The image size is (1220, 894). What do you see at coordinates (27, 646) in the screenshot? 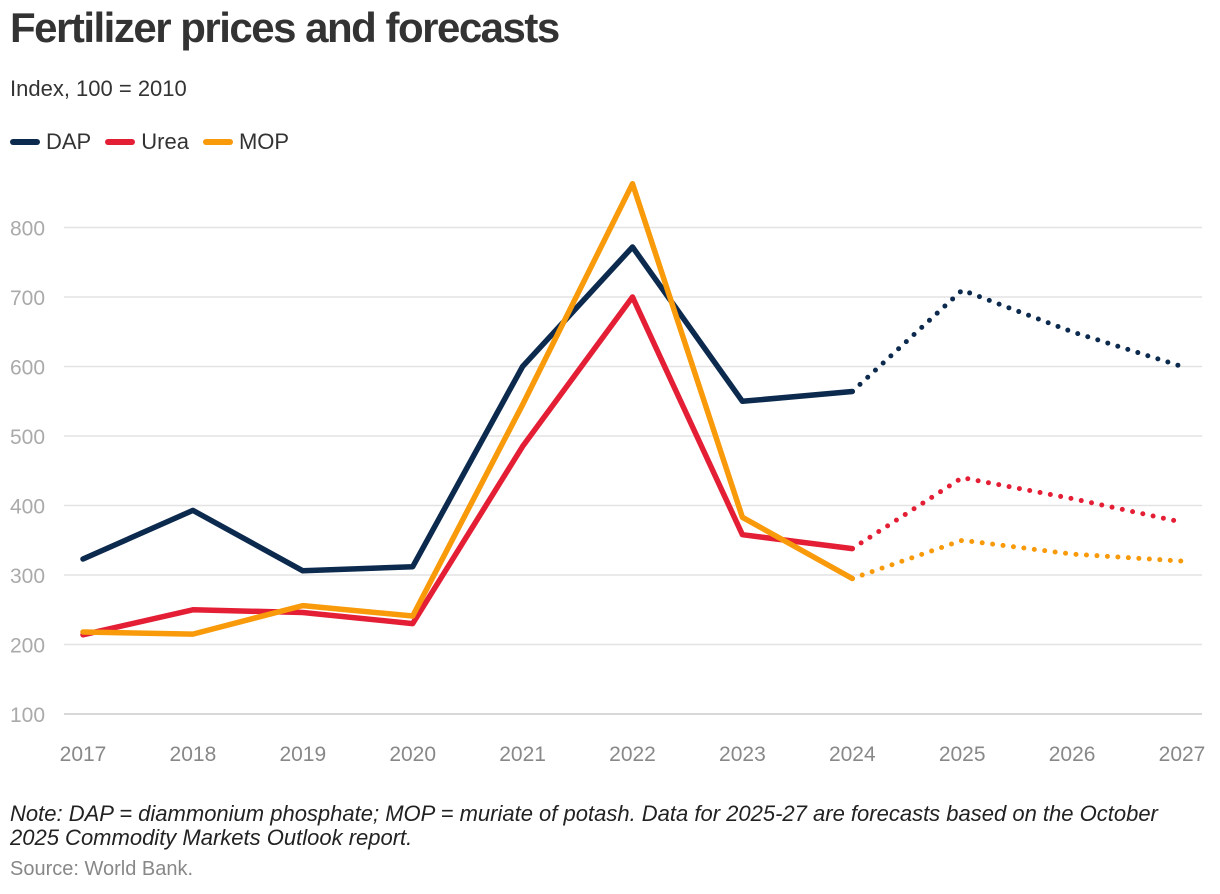
I see `y-tick-label-200: 200` at bounding box center [27, 646].